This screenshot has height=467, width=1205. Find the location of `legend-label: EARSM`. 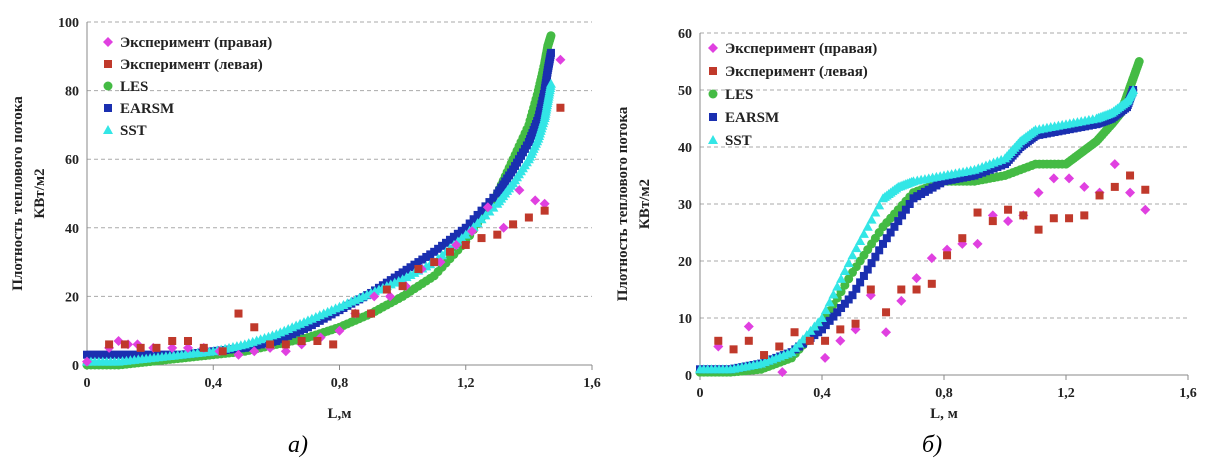

legend-label: EARSM is located at coordinates (147, 109).